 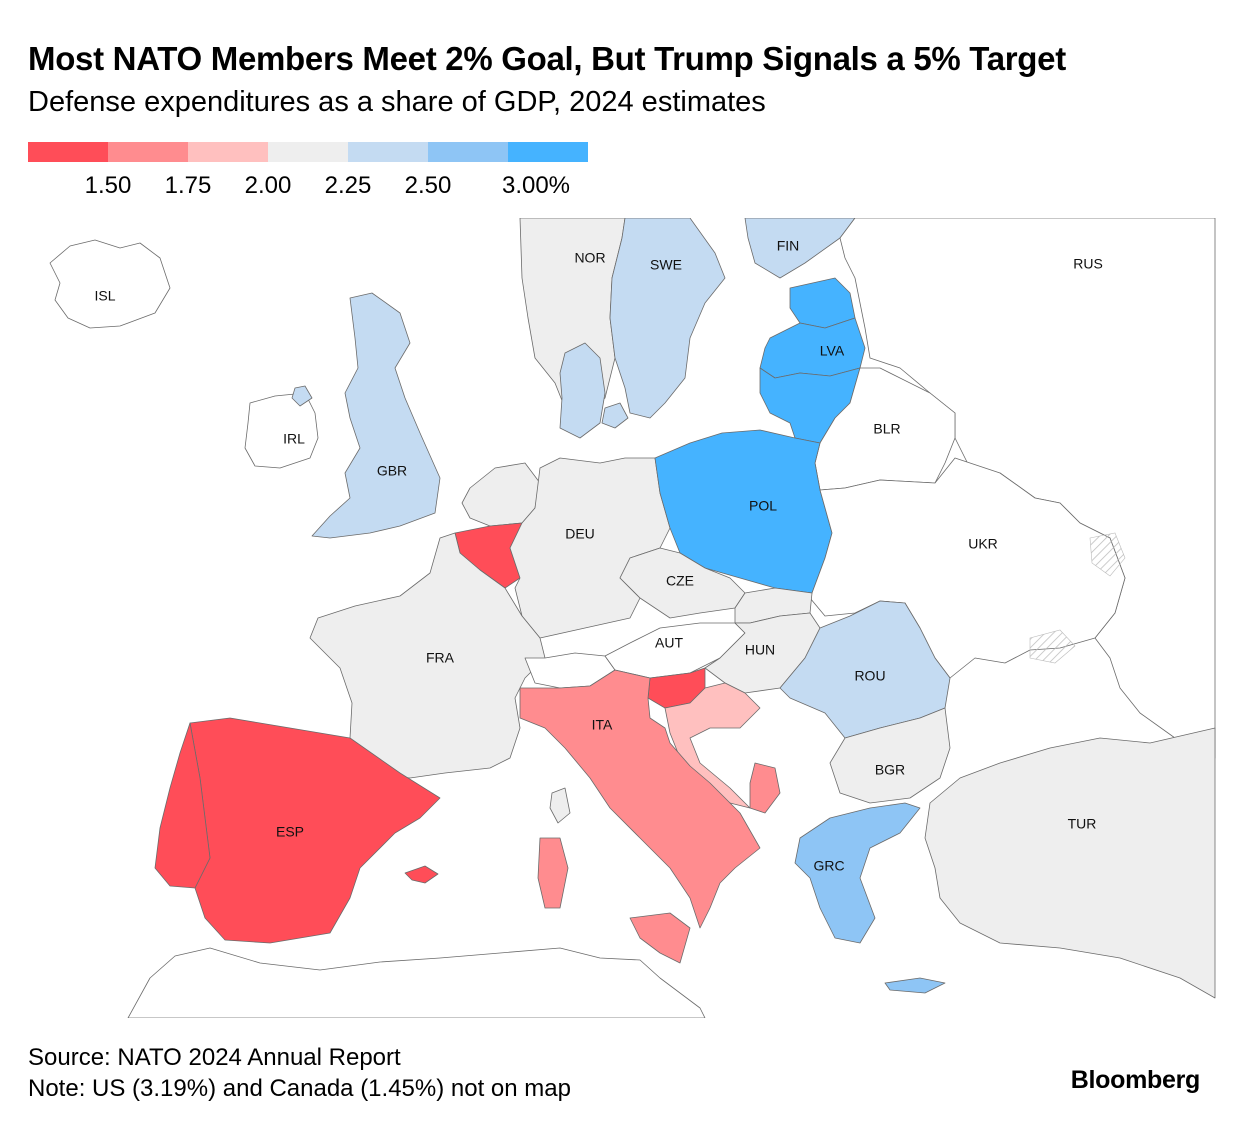 I want to click on country-label-nor: NOR, so click(x=589, y=258).